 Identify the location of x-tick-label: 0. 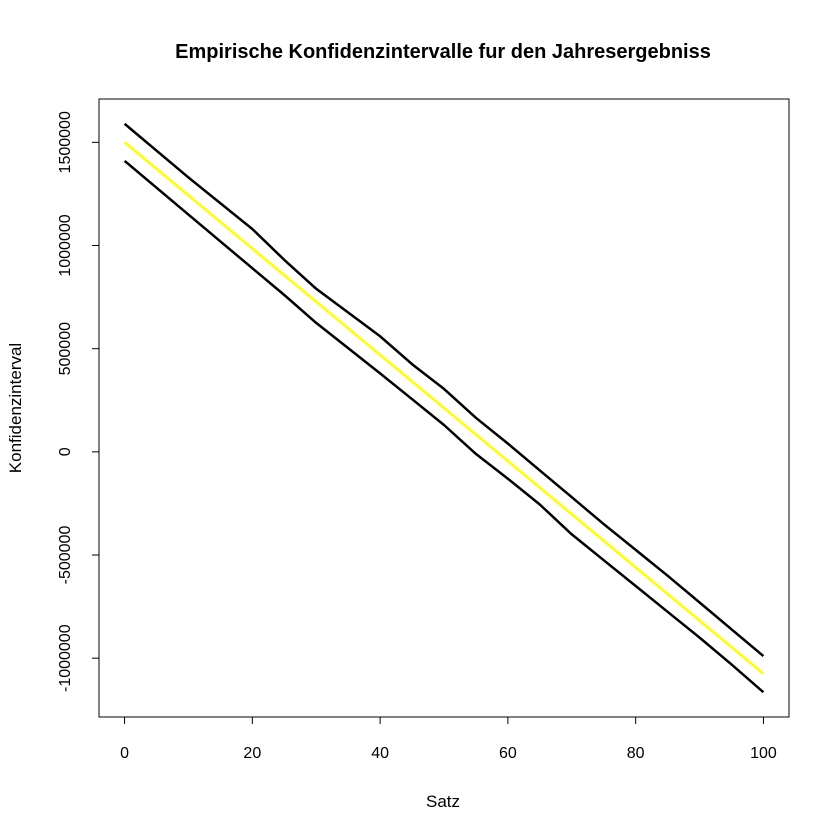
(124, 753).